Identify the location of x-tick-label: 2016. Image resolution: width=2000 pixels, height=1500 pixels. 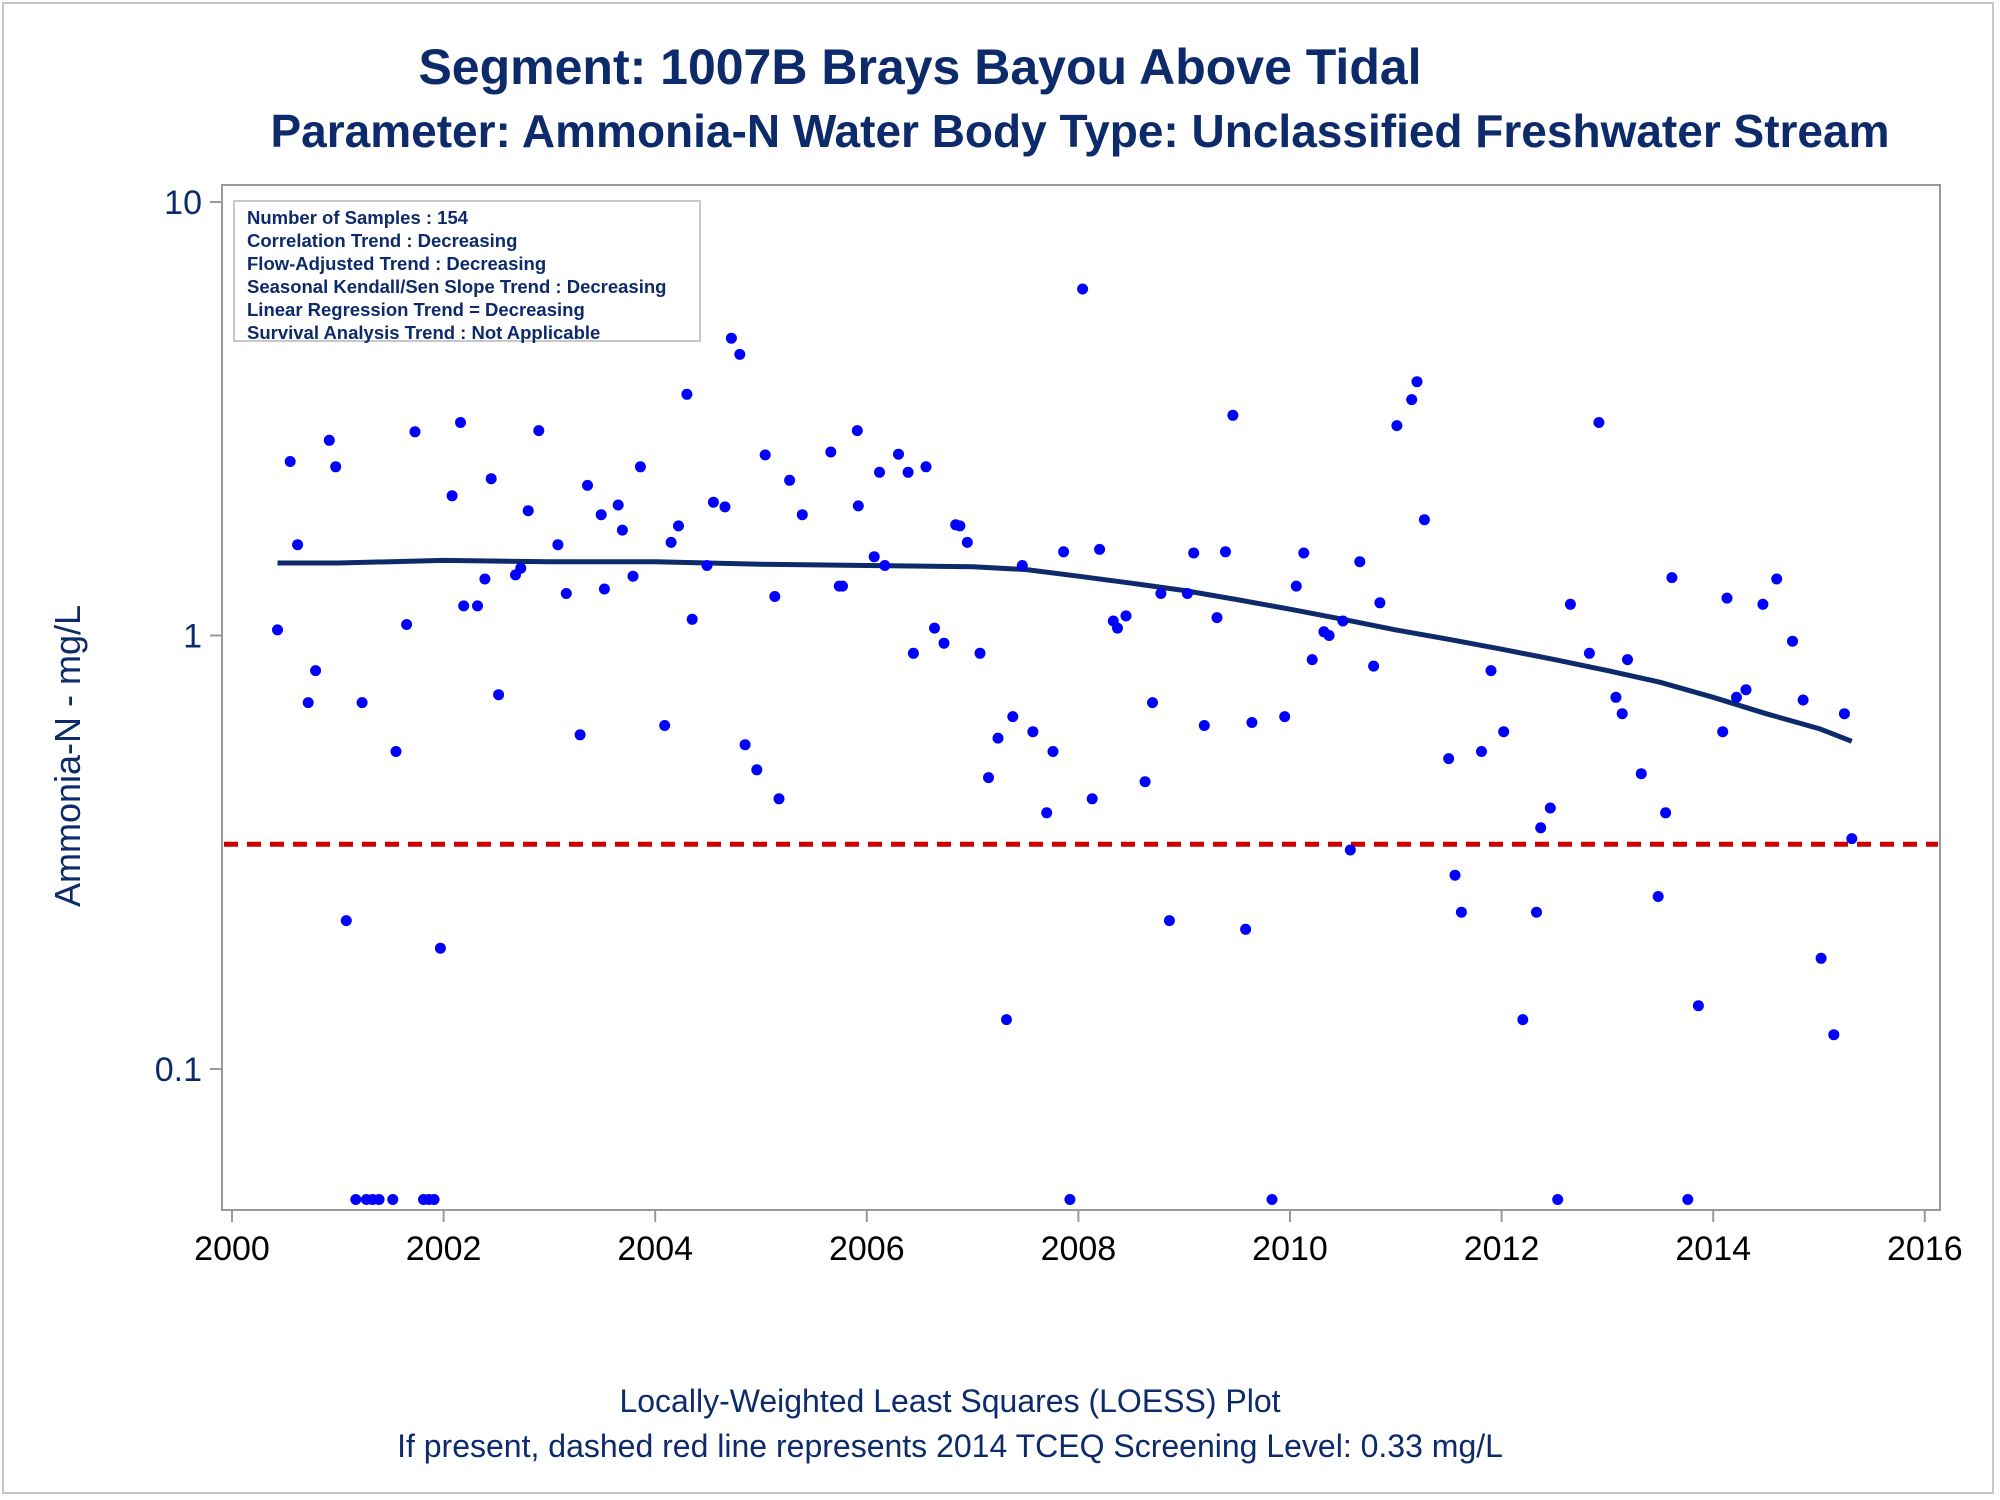
(1925, 1249).